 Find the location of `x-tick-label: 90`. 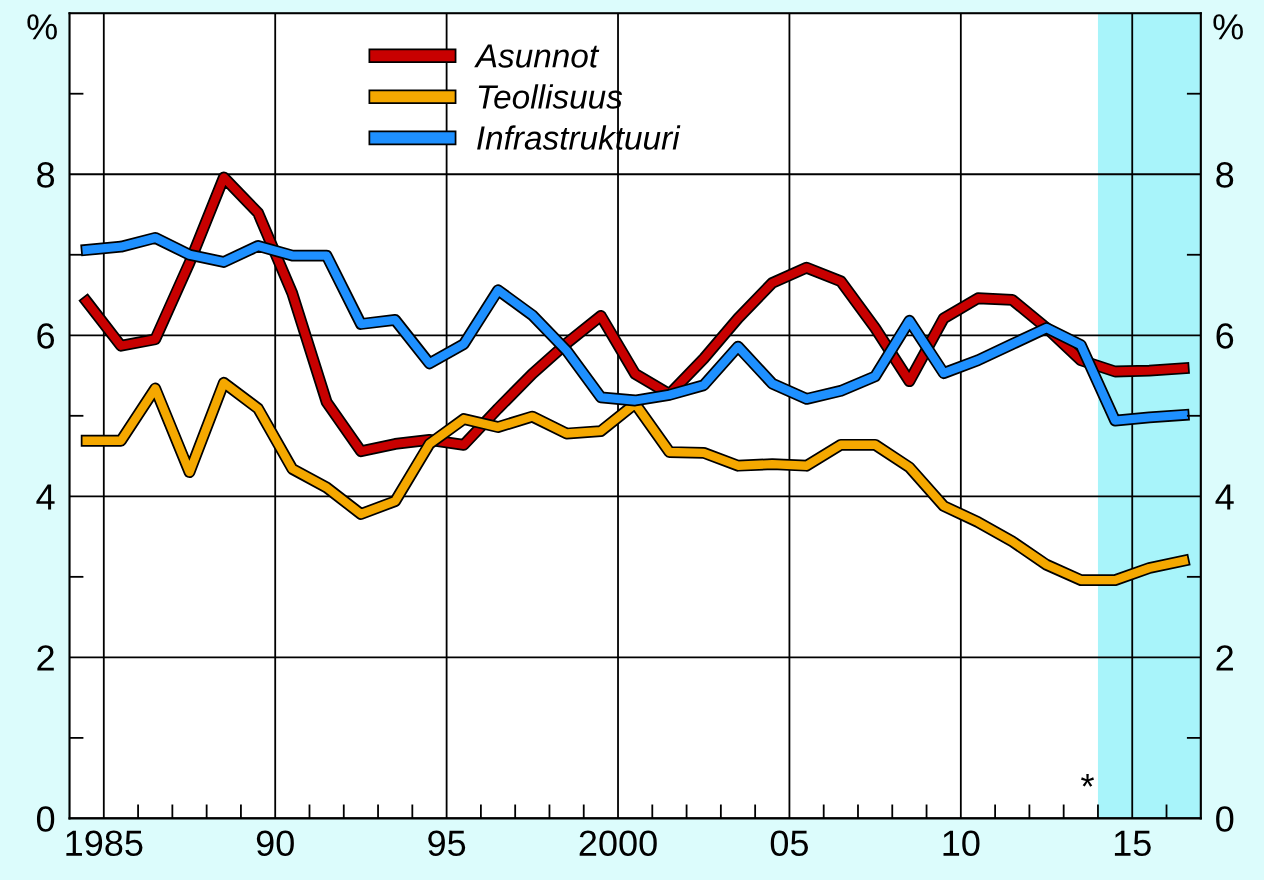

x-tick-label: 90 is located at coordinates (275, 843).